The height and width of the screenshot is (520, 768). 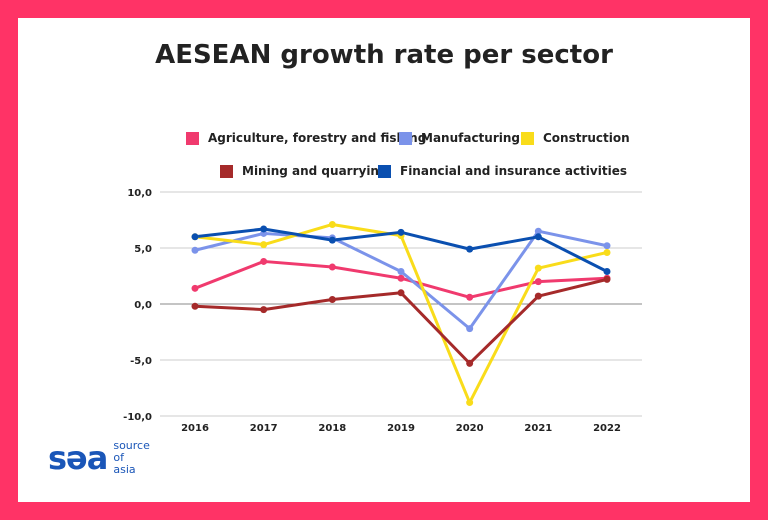 I want to click on chart-title: AESEAN growth rate per sector, so click(x=384, y=55).